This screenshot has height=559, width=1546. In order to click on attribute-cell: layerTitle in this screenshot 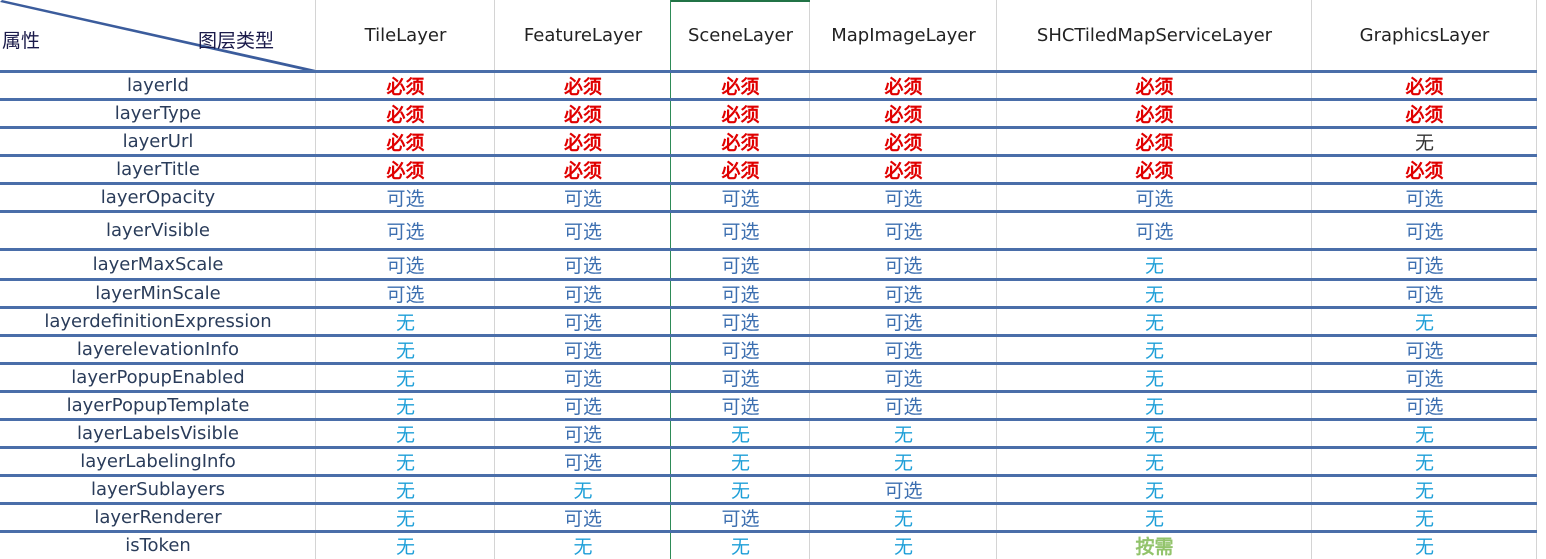, I will do `click(158, 169)`.